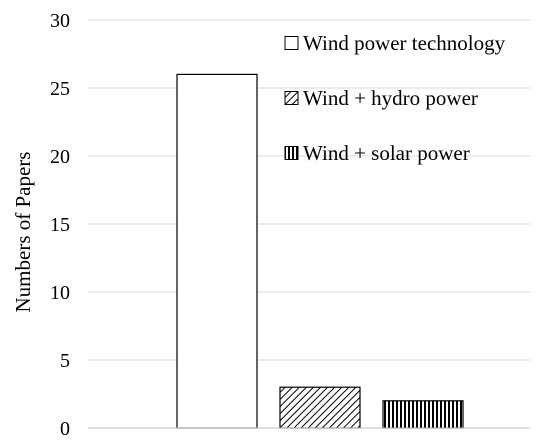 The image size is (550, 444). What do you see at coordinates (60, 293) in the screenshot?
I see `y-tick-label: 10` at bounding box center [60, 293].